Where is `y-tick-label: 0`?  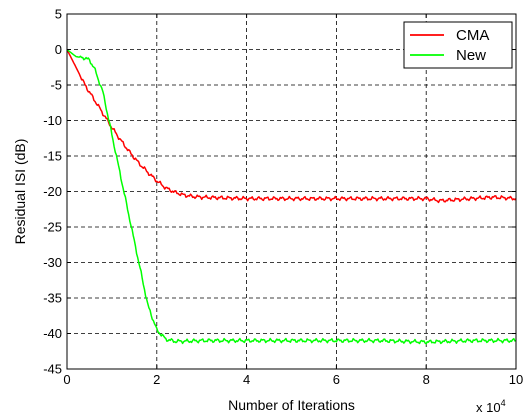 y-tick-label: 0 is located at coordinates (58, 49).